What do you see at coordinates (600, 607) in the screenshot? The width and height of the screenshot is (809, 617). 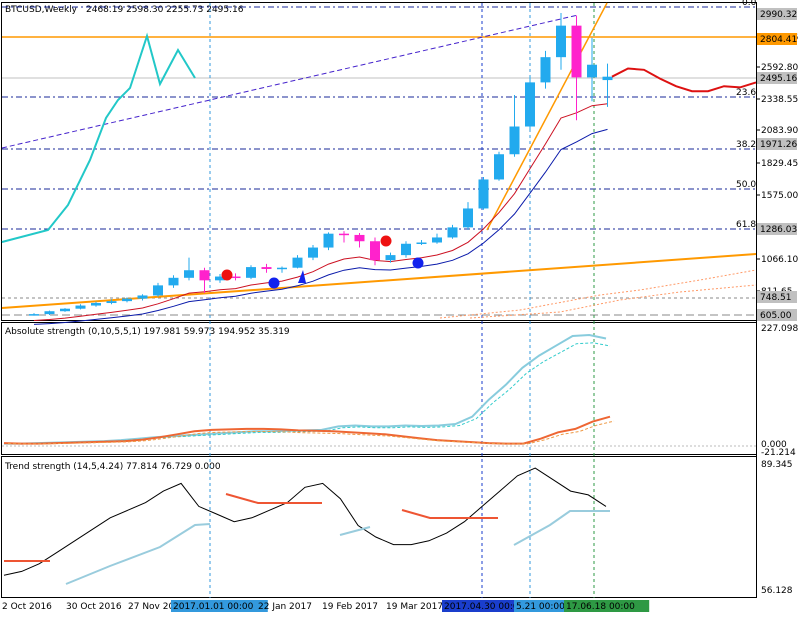 I see `time-tag-label: 17.06.18 00:00` at bounding box center [600, 607].